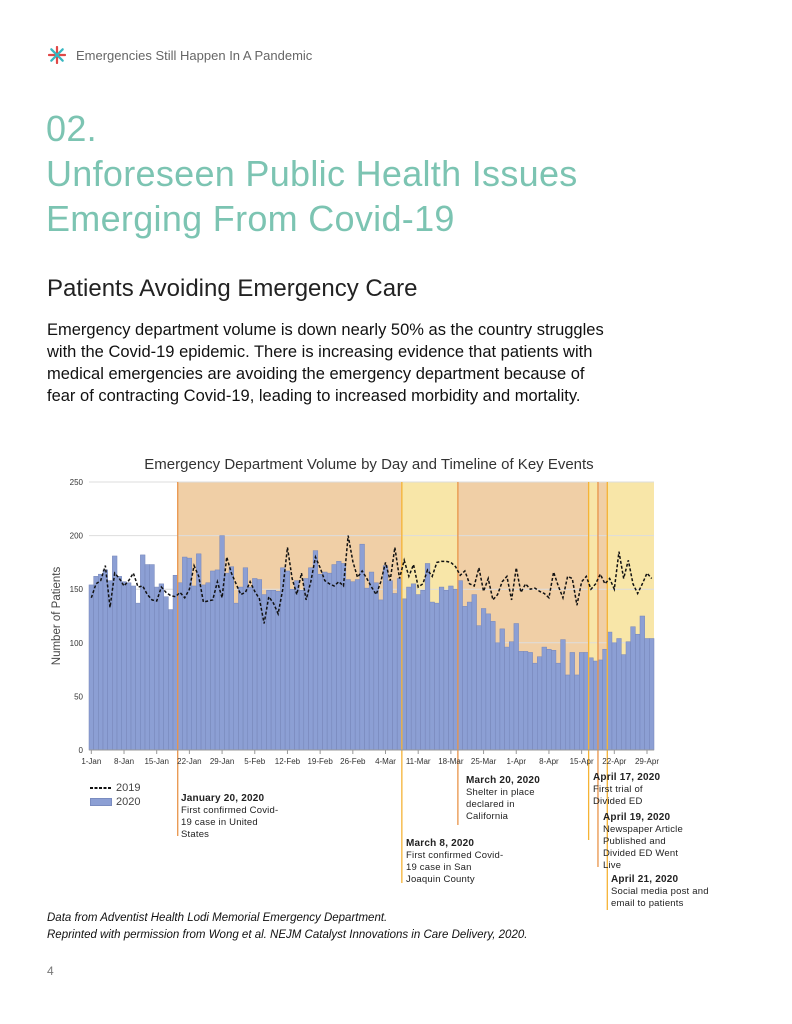  Describe the element at coordinates (77, 536) in the screenshot. I see `y-tick-label: 200` at that location.